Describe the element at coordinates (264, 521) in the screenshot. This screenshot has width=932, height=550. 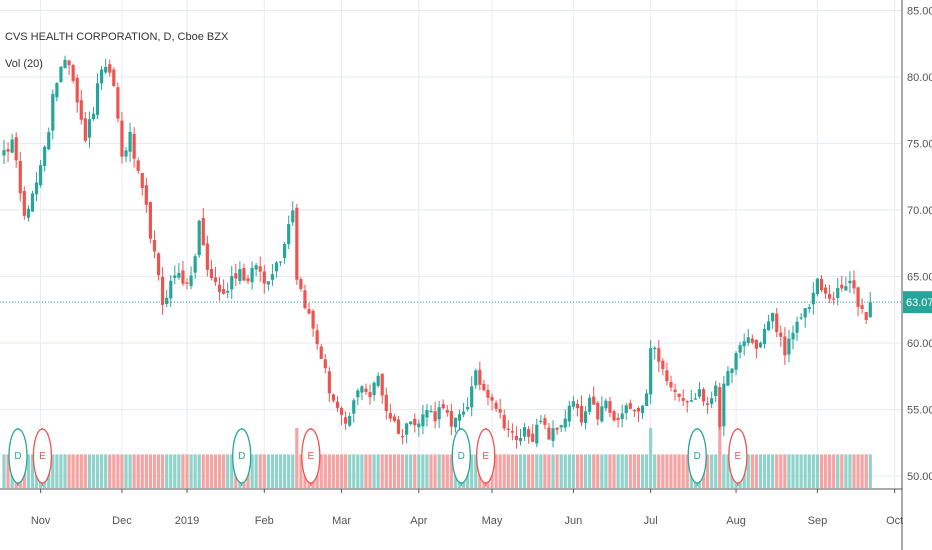
I see `x-tick-label: Feb` at that location.